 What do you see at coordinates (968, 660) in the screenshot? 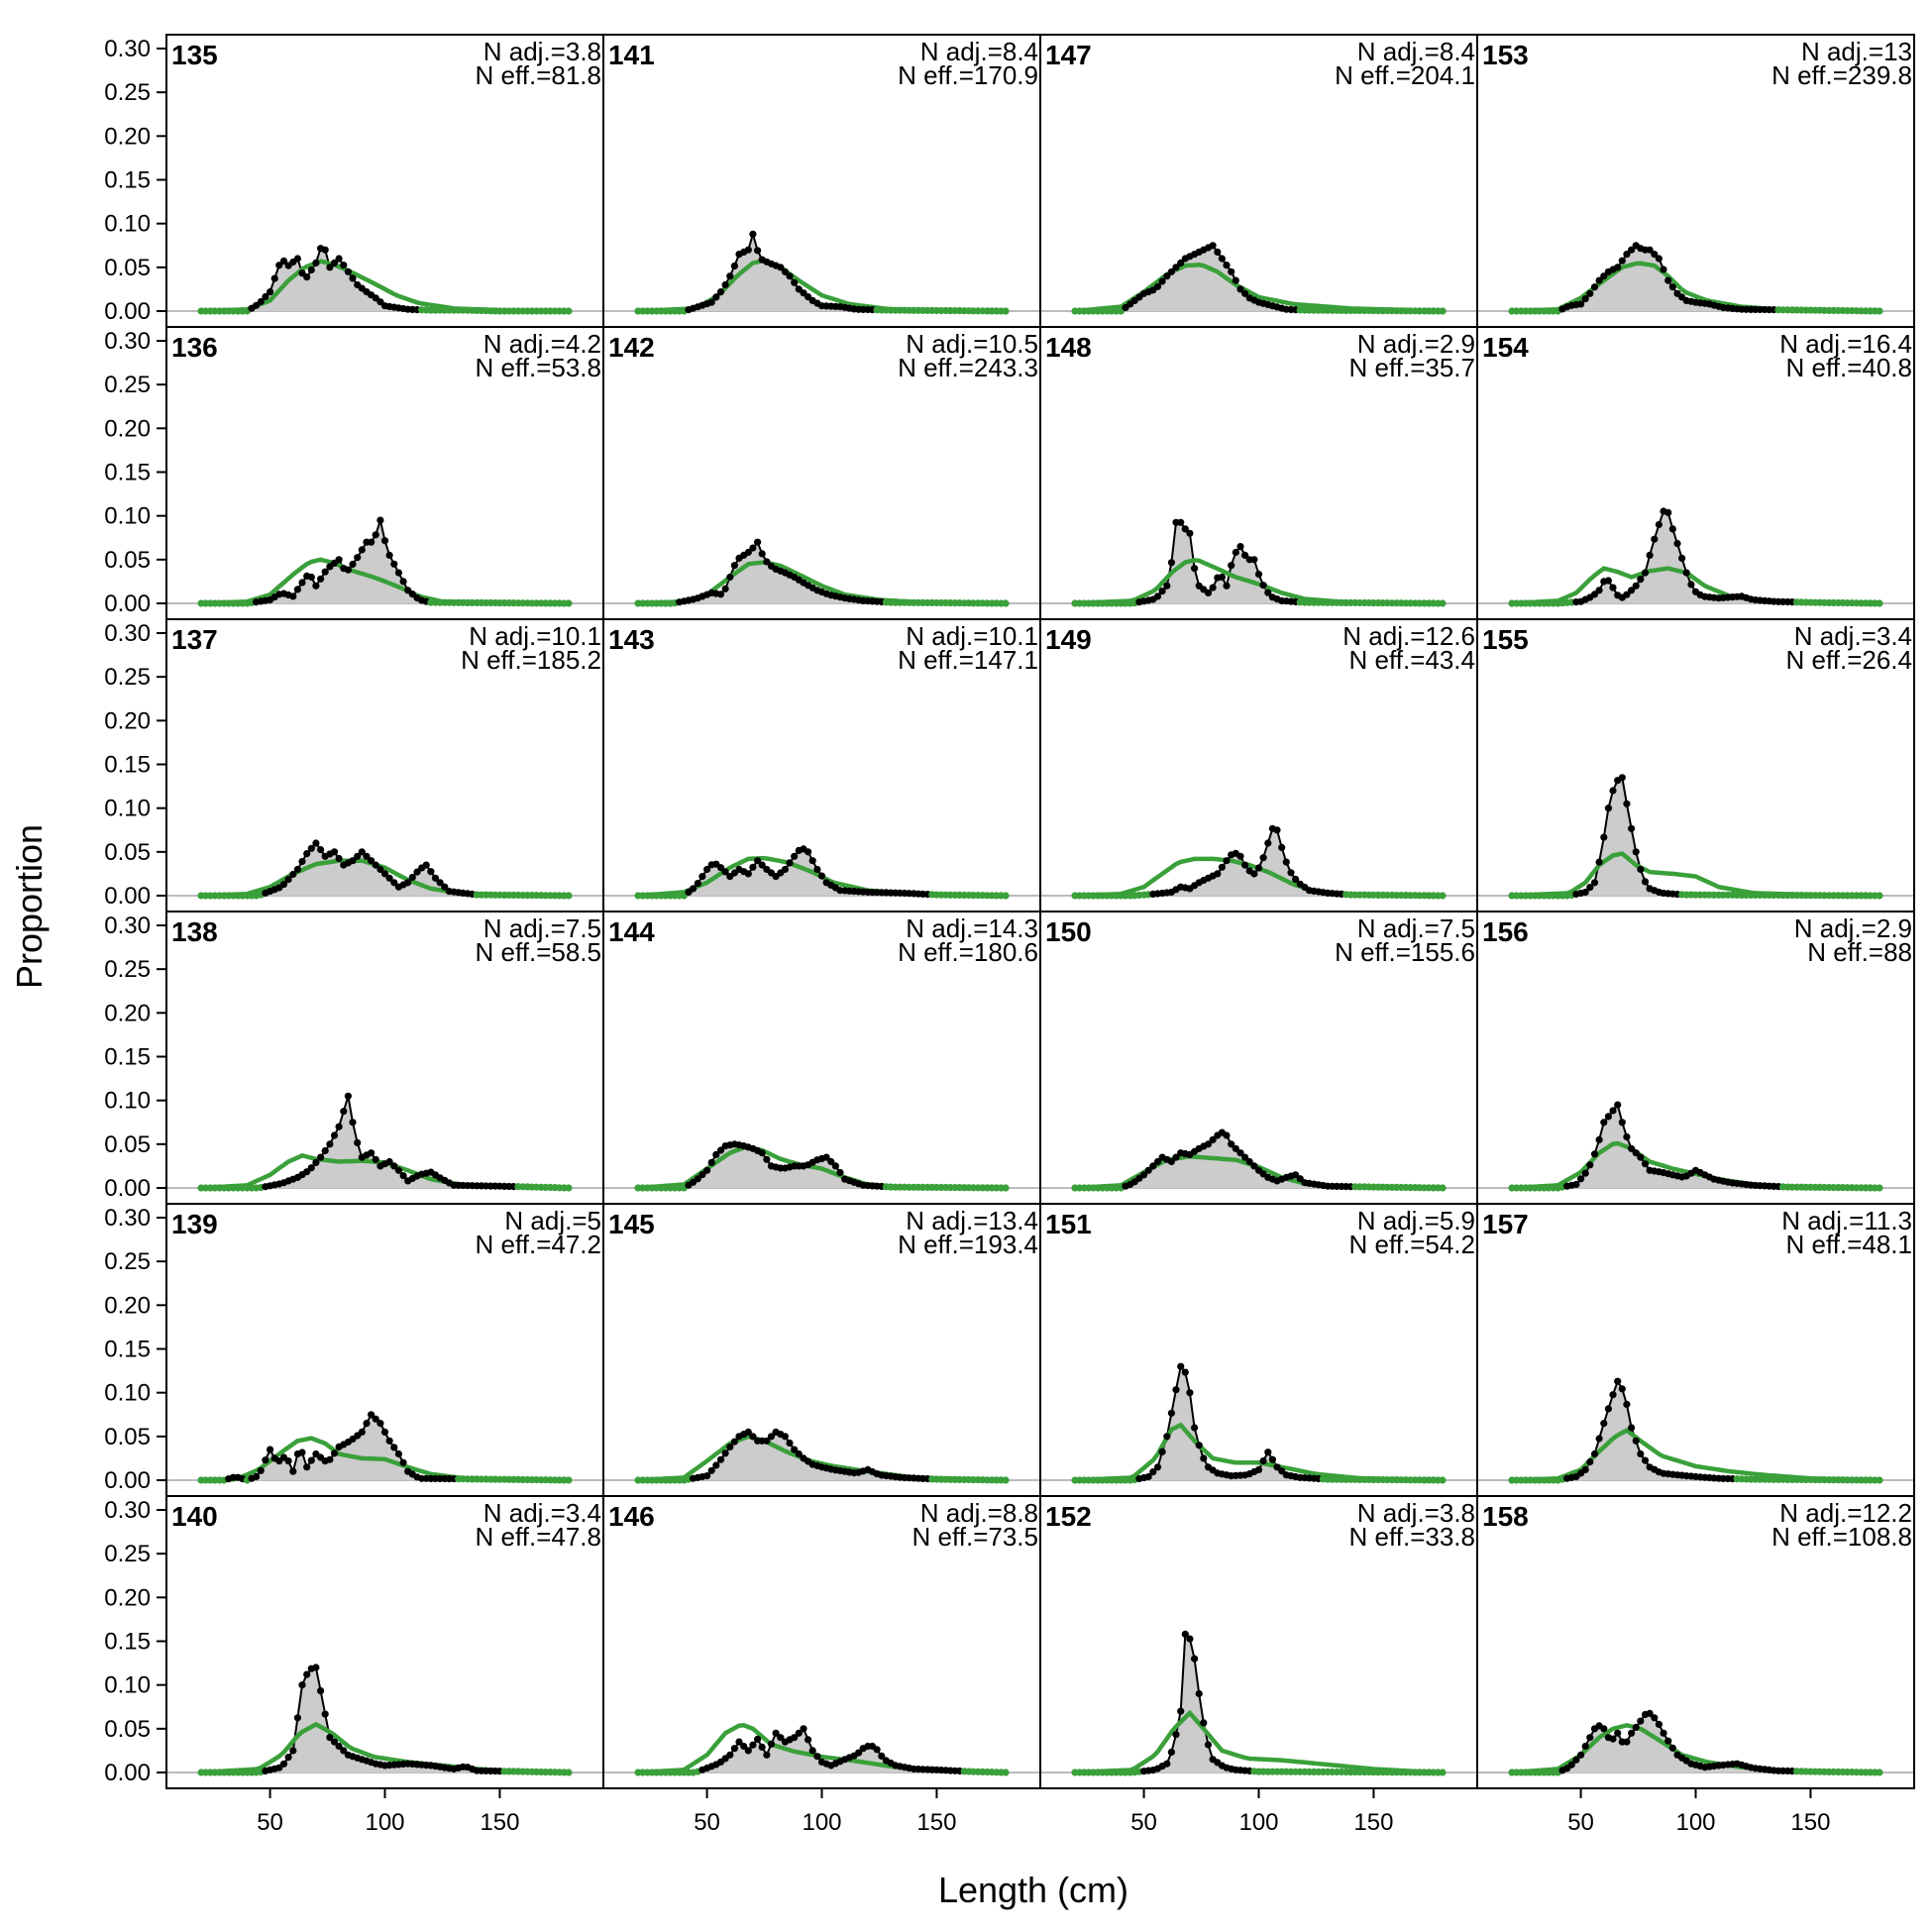
I see `n-eff-label: N eff.=147.1` at bounding box center [968, 660].